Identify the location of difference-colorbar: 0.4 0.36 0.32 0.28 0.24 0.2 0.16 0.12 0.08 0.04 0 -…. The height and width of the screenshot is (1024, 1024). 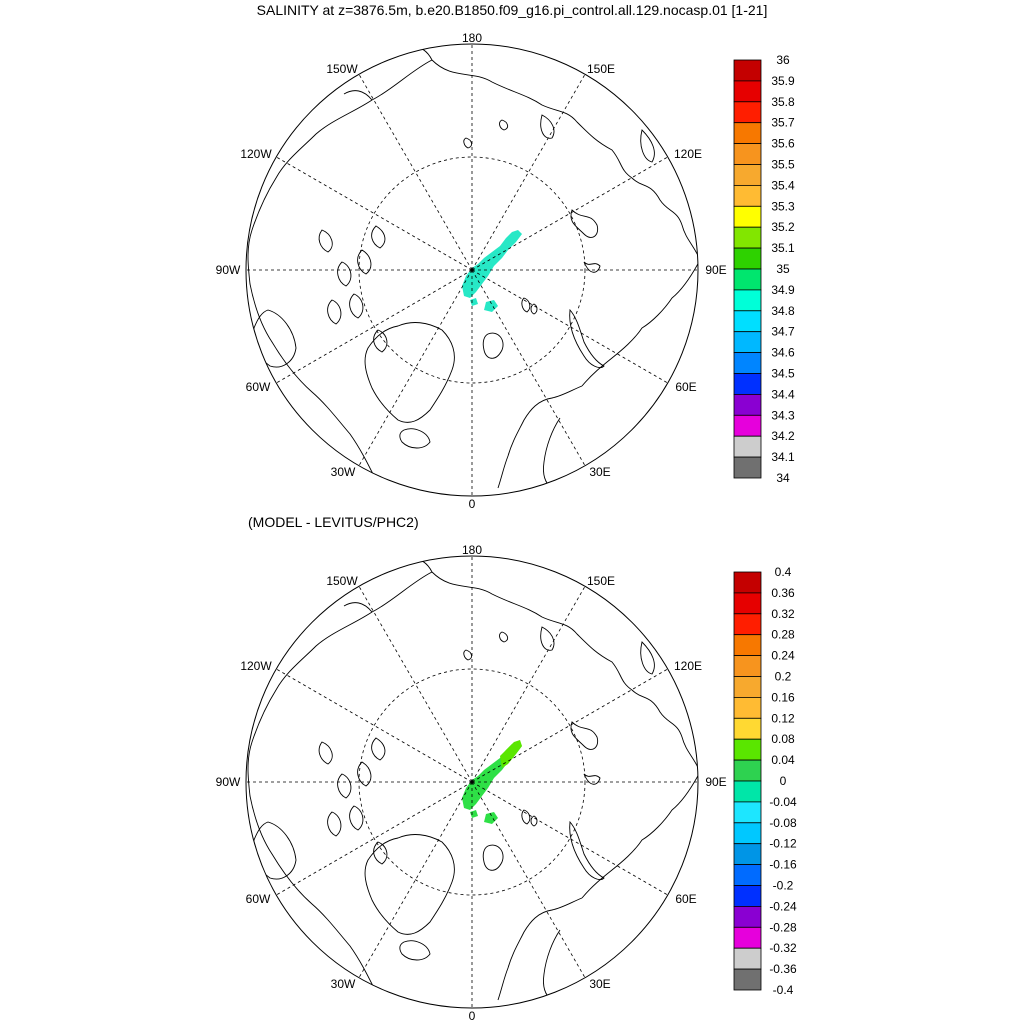
(765, 781).